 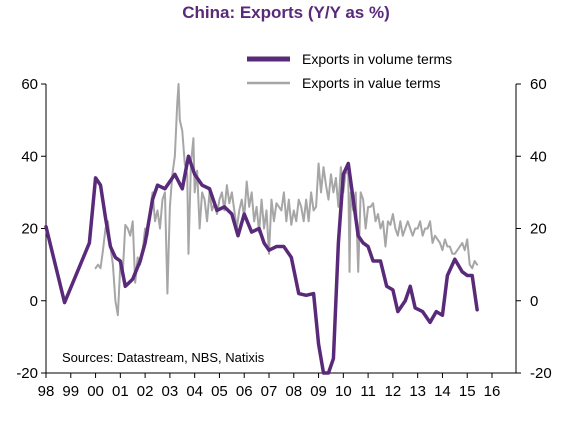 I want to click on x-tick-label: 04, so click(x=194, y=391).